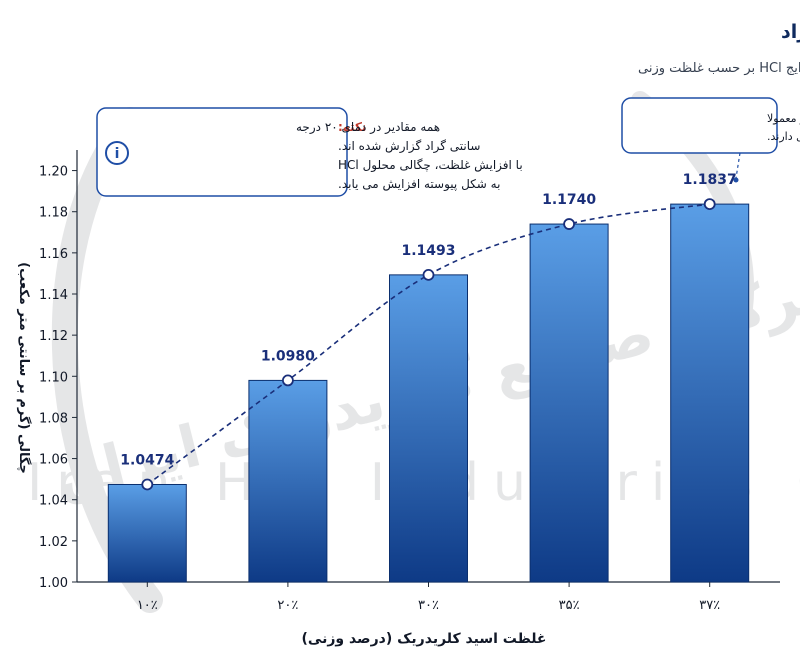 The image size is (800, 666). Describe the element at coordinates (147, 605) in the screenshot. I see `x-tick-label: ۱۰٪` at that location.